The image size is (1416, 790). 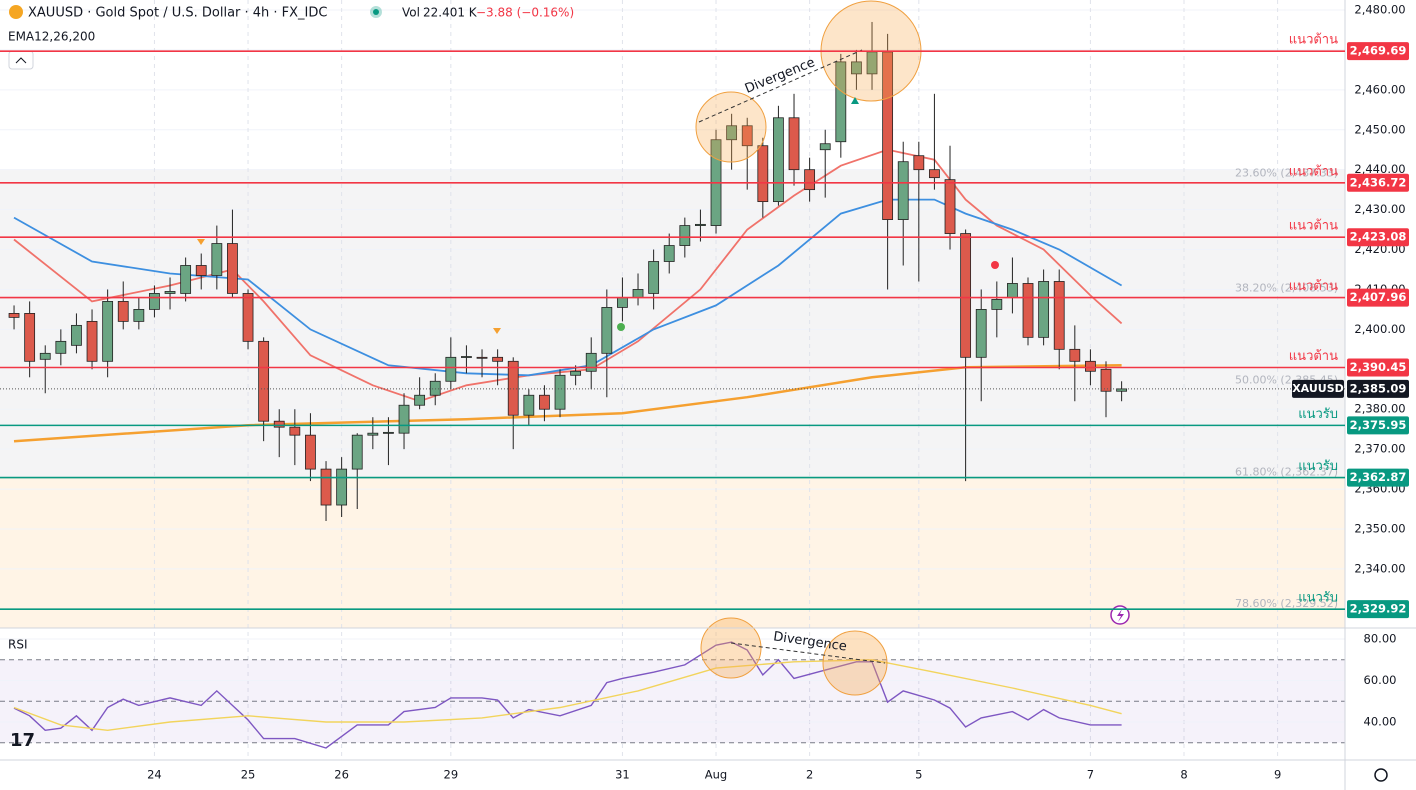 I want to click on y-tick-label: 2,340.00, so click(x=1379, y=568).